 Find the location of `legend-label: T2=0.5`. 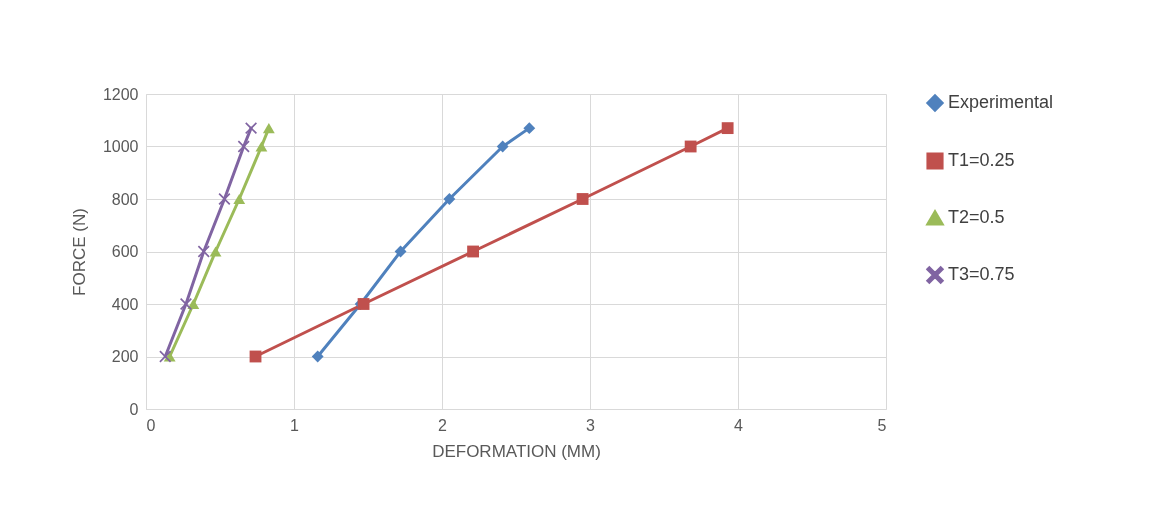

legend-label: T2=0.5 is located at coordinates (976, 217).